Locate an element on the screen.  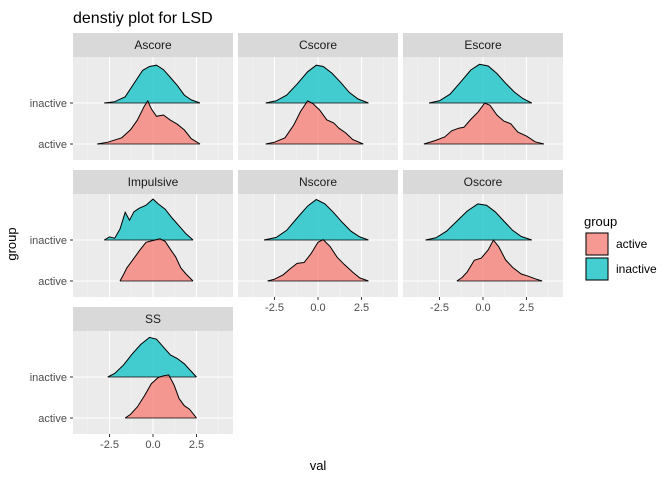
legend-label: active is located at coordinates (632, 244).